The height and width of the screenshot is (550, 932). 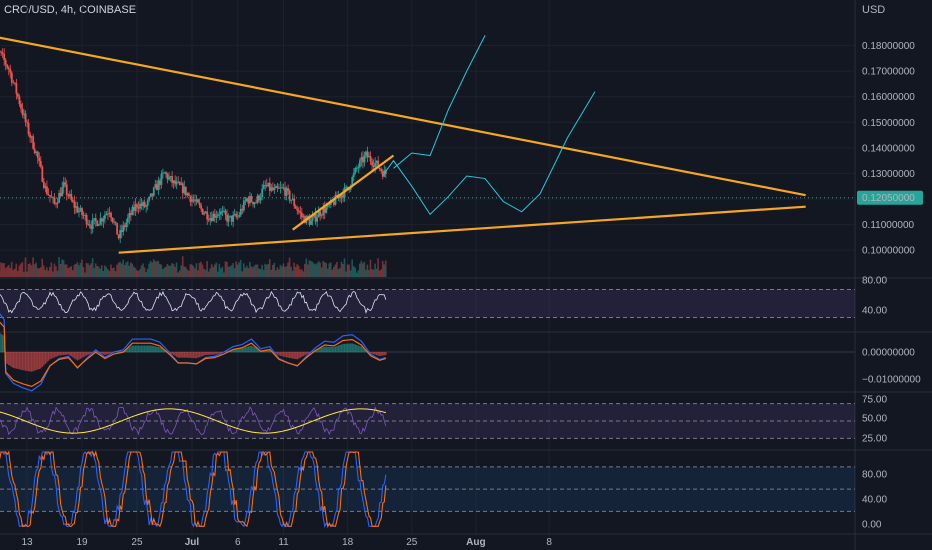 I want to click on rsi-line, so click(x=193, y=302).